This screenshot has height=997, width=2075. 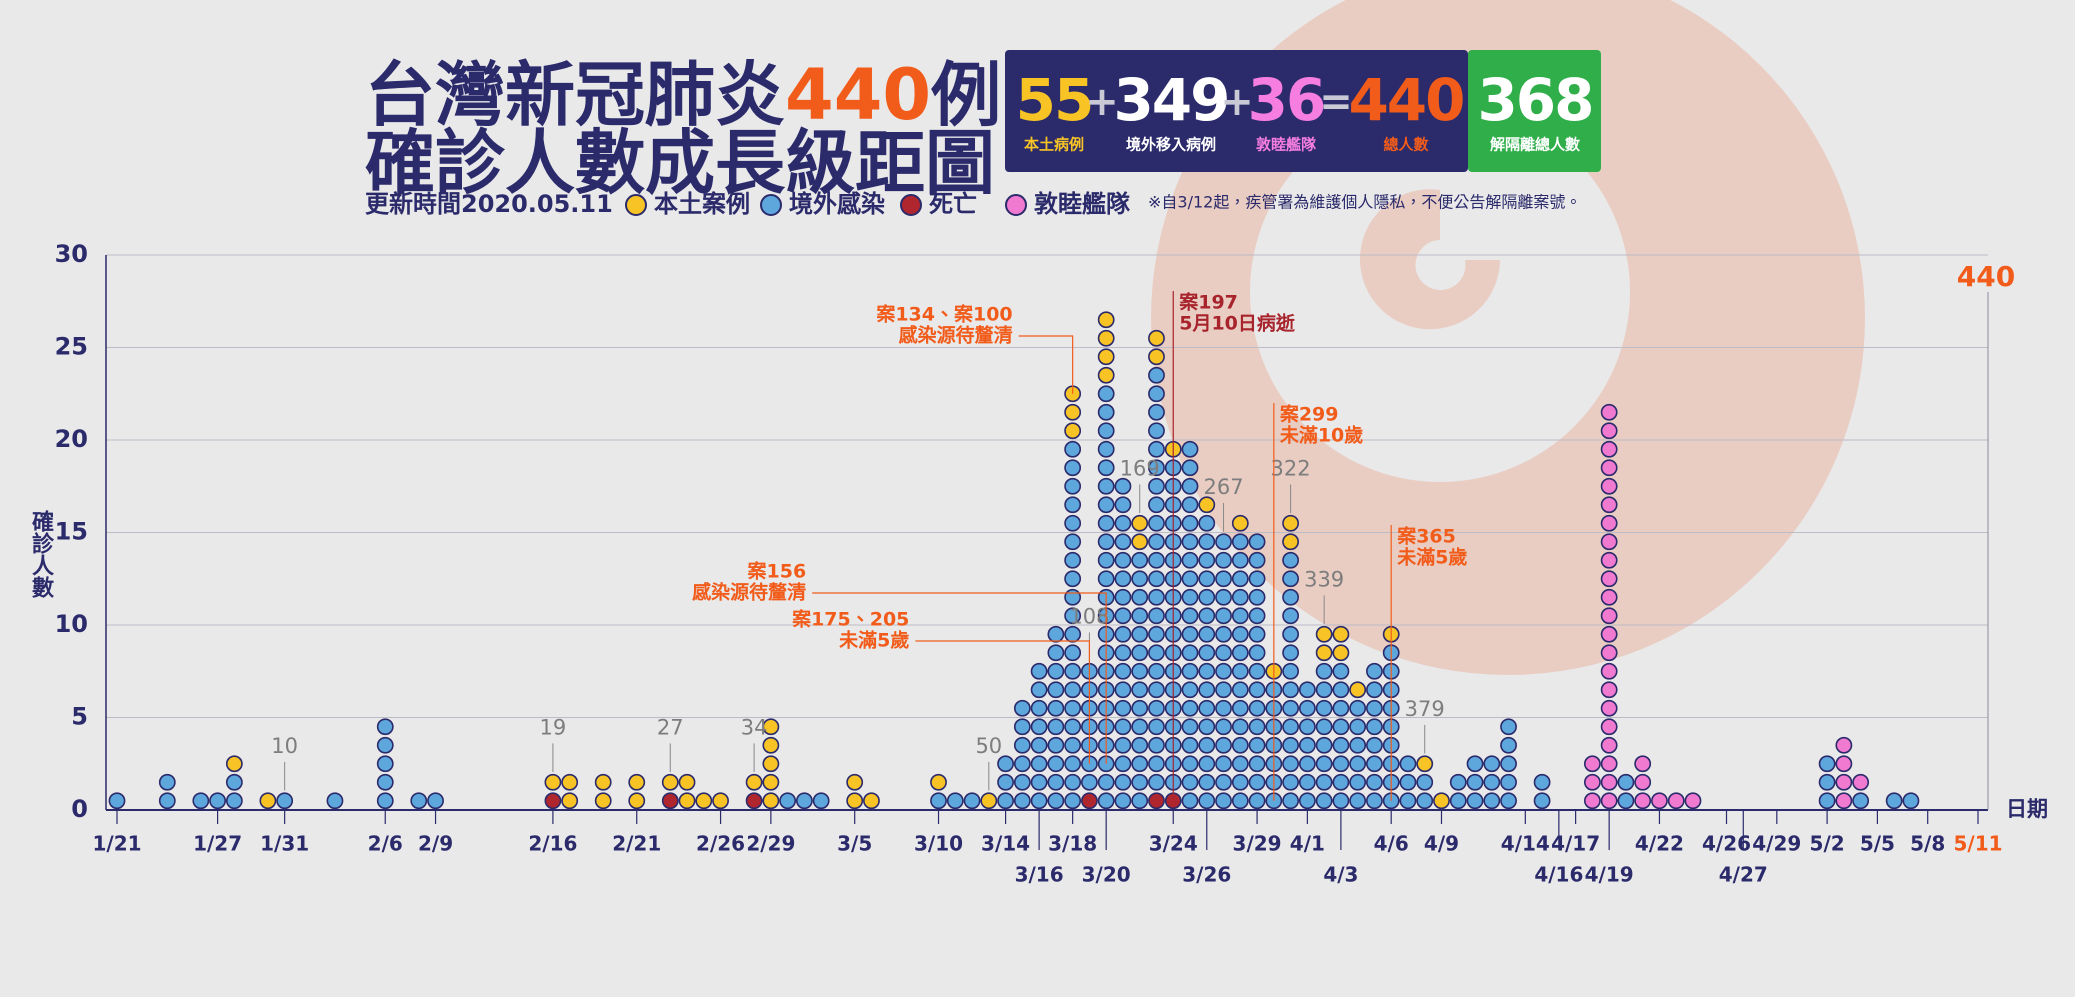 I want to click on summary-box-green, so click(x=1534, y=111).